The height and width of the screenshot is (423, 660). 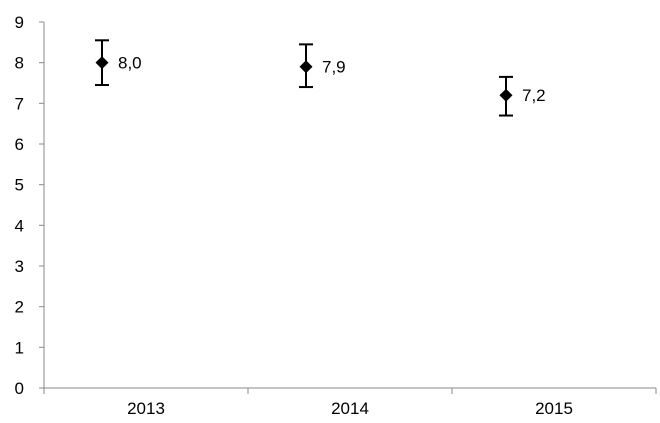 What do you see at coordinates (19, 388) in the screenshot?
I see `y-tick-label: 0` at bounding box center [19, 388].